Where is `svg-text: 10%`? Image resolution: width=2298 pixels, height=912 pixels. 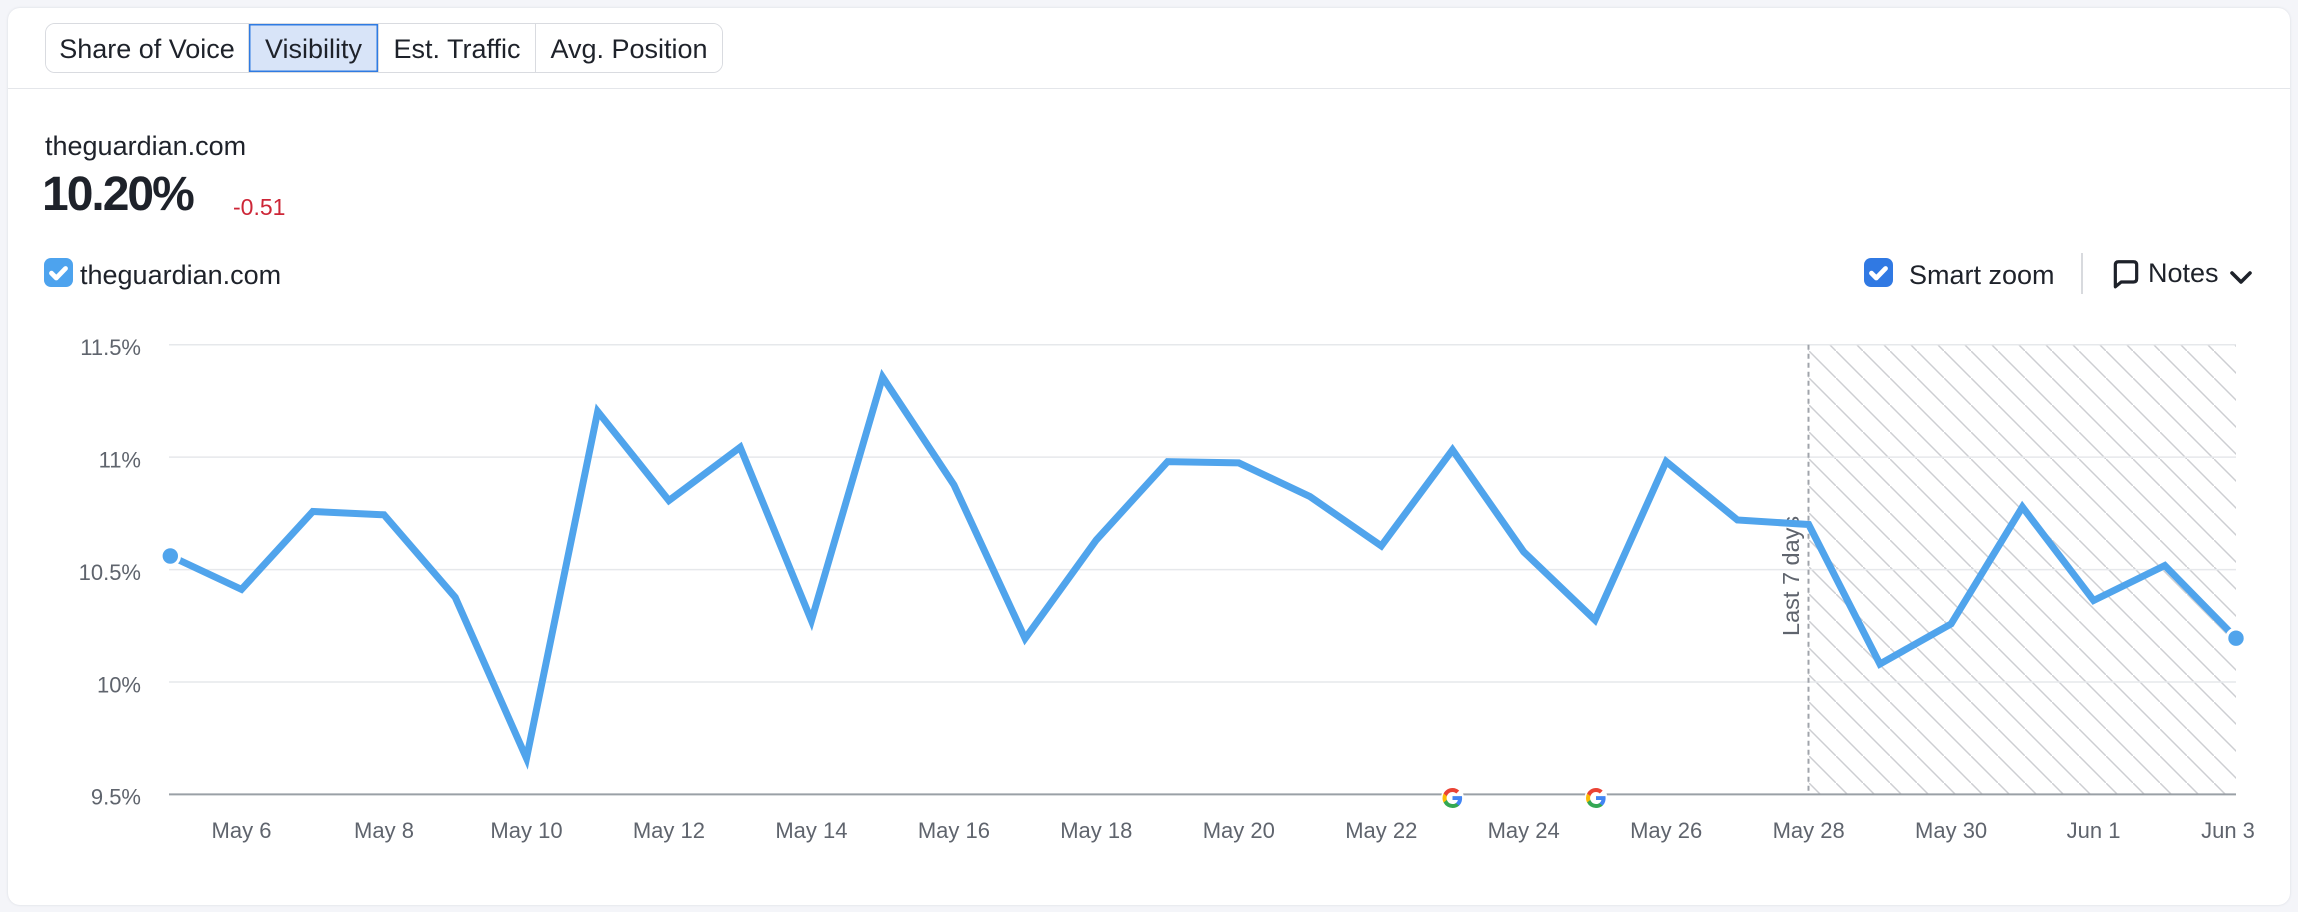 svg-text: 10% is located at coordinates (119, 684).